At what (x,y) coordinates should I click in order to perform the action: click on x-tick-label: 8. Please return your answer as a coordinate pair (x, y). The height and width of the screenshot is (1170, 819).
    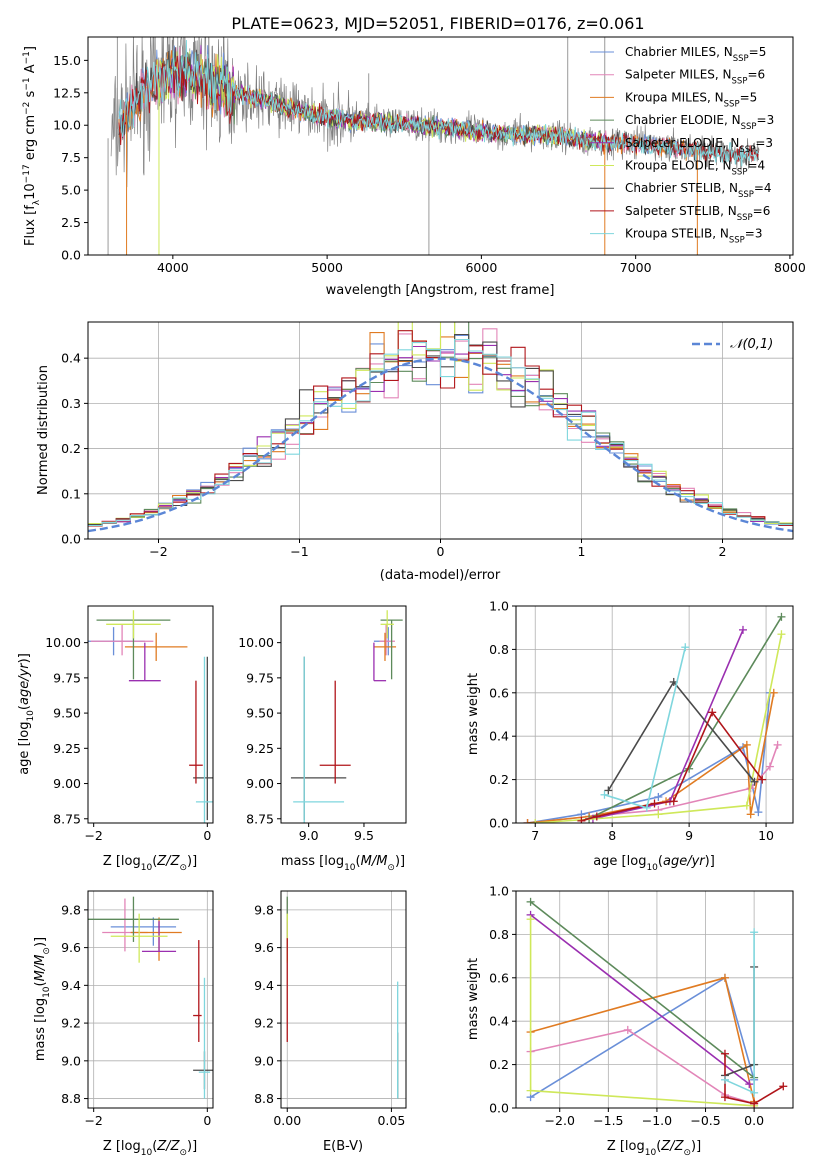
    Looking at the image, I should click on (612, 835).